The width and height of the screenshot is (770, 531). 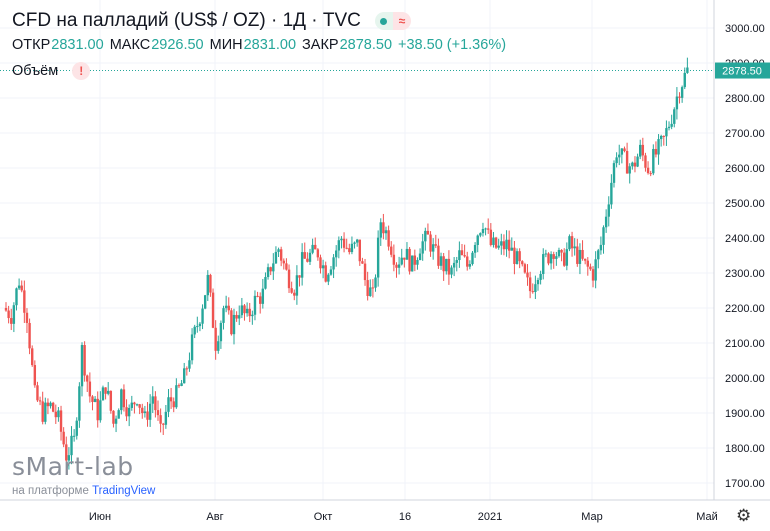 I want to click on symbol-title: CFD на палладий (US$ / OZ) · 1Д · TVC, so click(x=186, y=20).